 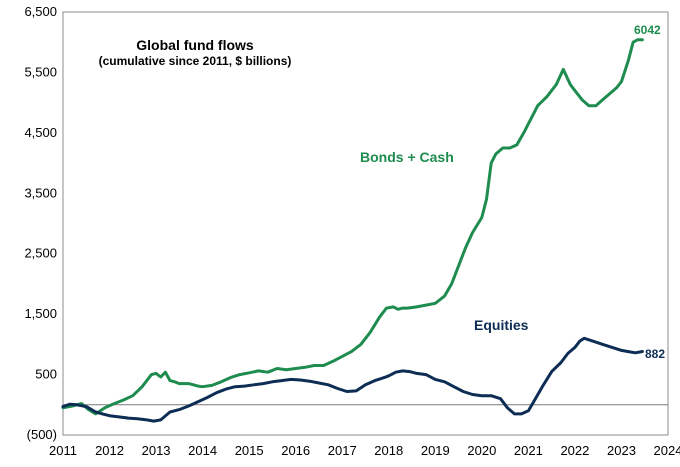 What do you see at coordinates (40, 71) in the screenshot?
I see `y-tick-label: 5,500` at bounding box center [40, 71].